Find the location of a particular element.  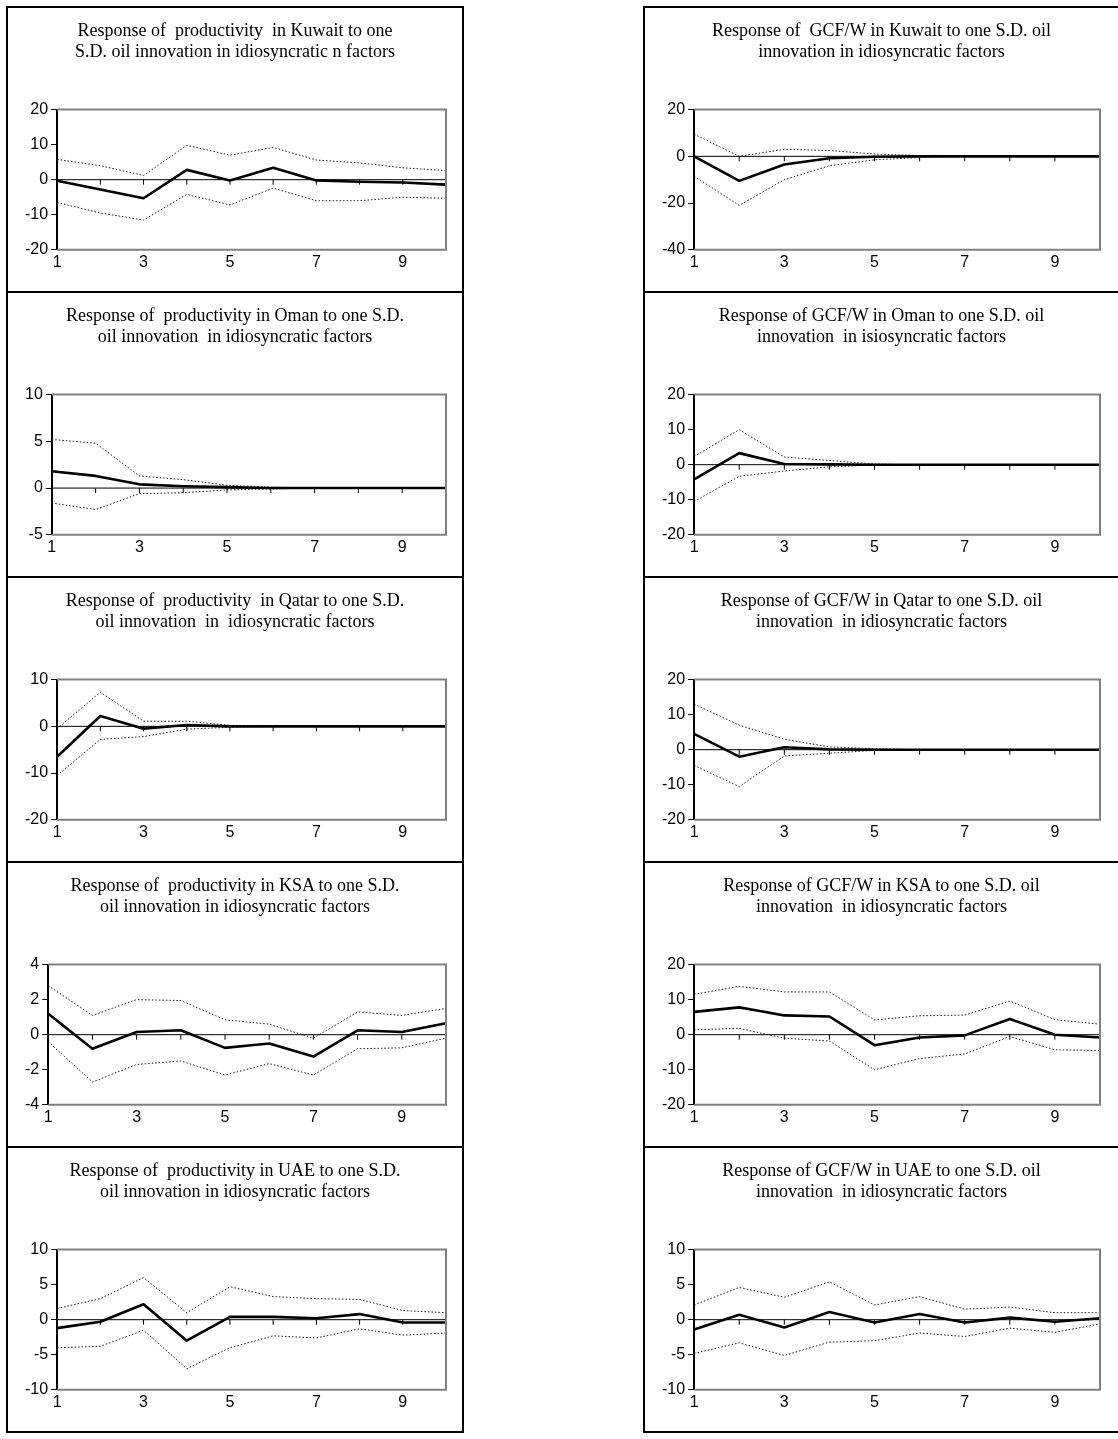

y-tick-label: -4 is located at coordinates (32, 1104).